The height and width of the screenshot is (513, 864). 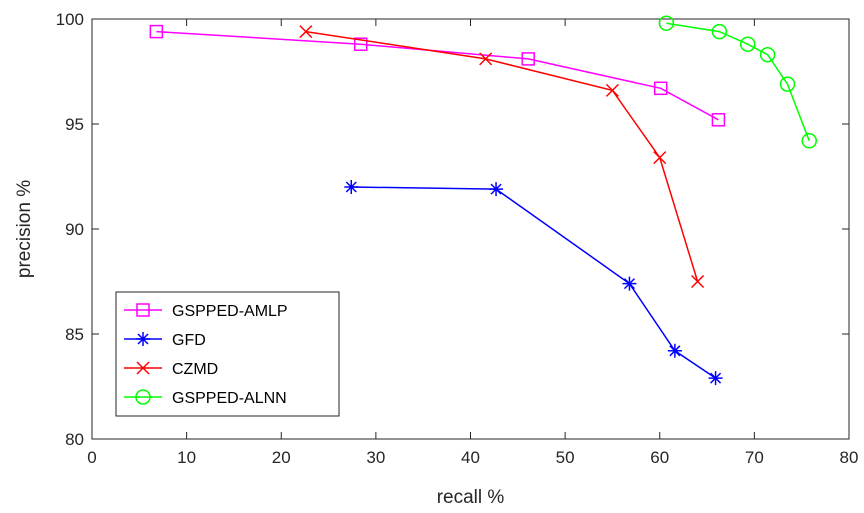 What do you see at coordinates (659, 457) in the screenshot?
I see `x-tick-label: 60` at bounding box center [659, 457].